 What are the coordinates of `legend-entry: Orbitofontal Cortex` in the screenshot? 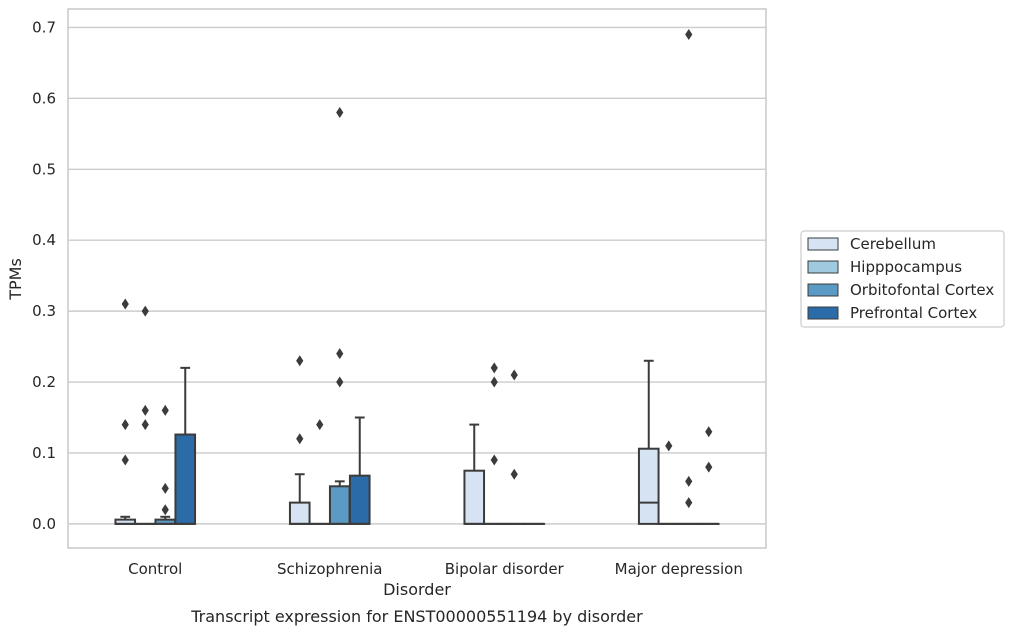 It's located at (900, 290).